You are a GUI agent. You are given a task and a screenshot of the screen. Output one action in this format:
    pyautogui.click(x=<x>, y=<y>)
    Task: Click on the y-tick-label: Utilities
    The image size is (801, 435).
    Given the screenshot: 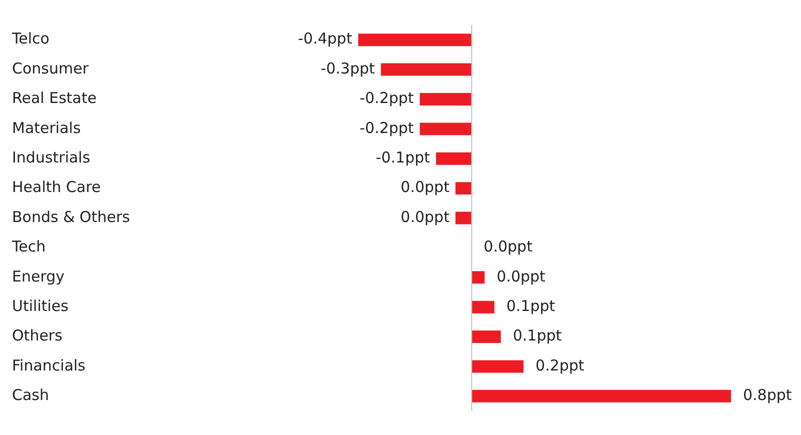 What is the action you would take?
    pyautogui.click(x=40, y=305)
    